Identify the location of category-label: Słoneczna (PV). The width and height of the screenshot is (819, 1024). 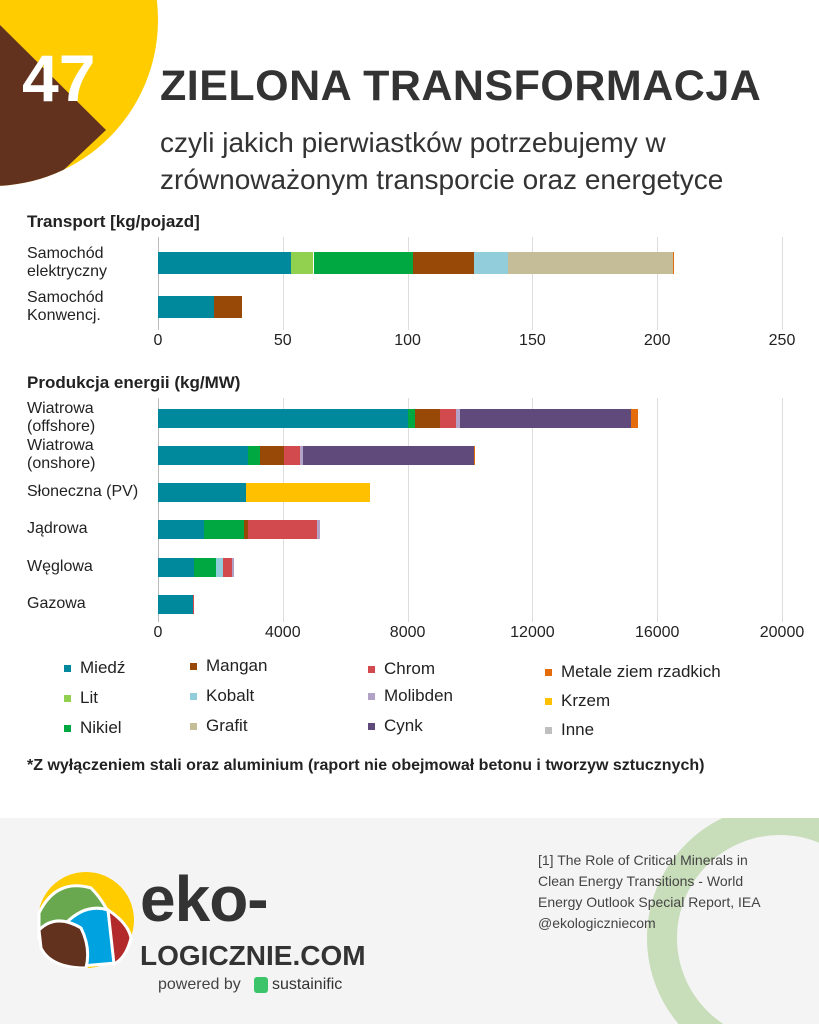
(83, 491).